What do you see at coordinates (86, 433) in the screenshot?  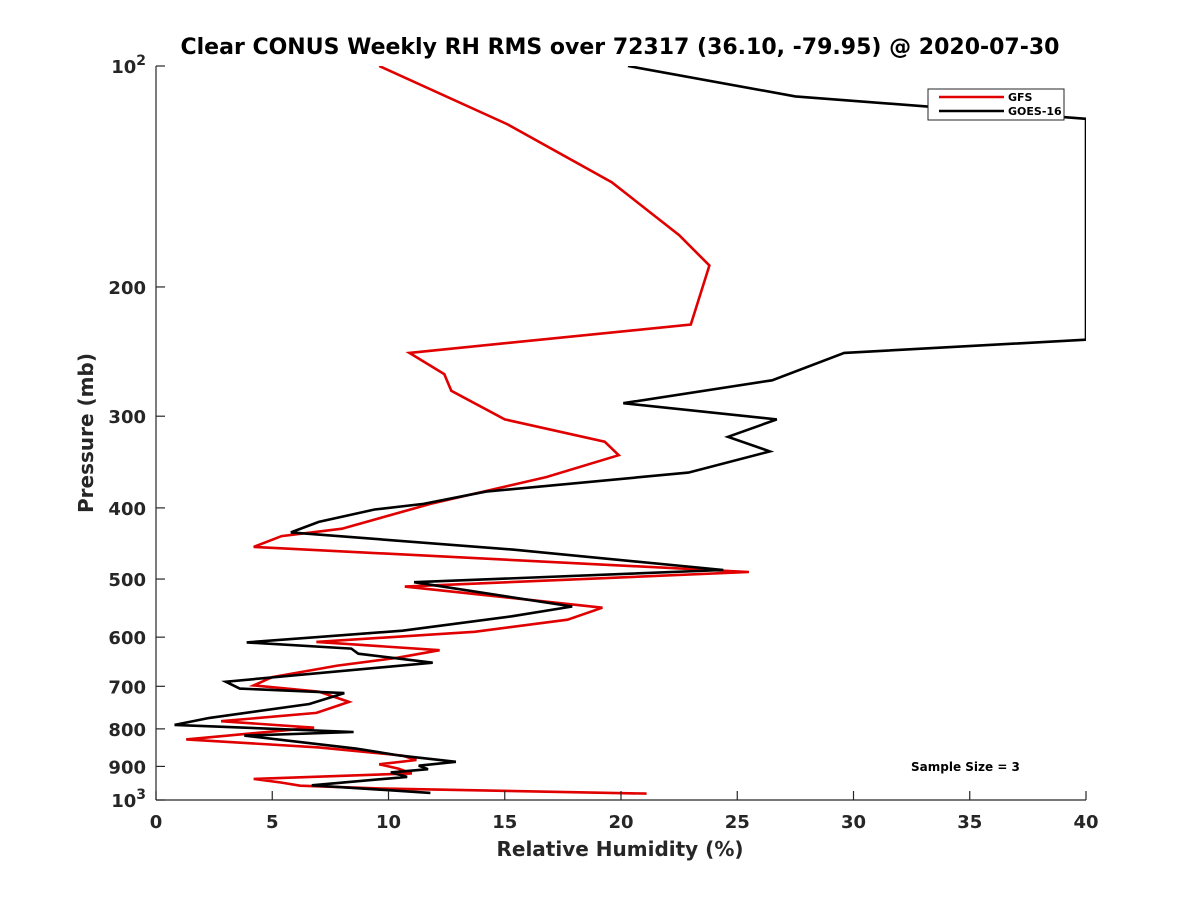 I see `y-axis-label: Pressure (mb)` at bounding box center [86, 433].